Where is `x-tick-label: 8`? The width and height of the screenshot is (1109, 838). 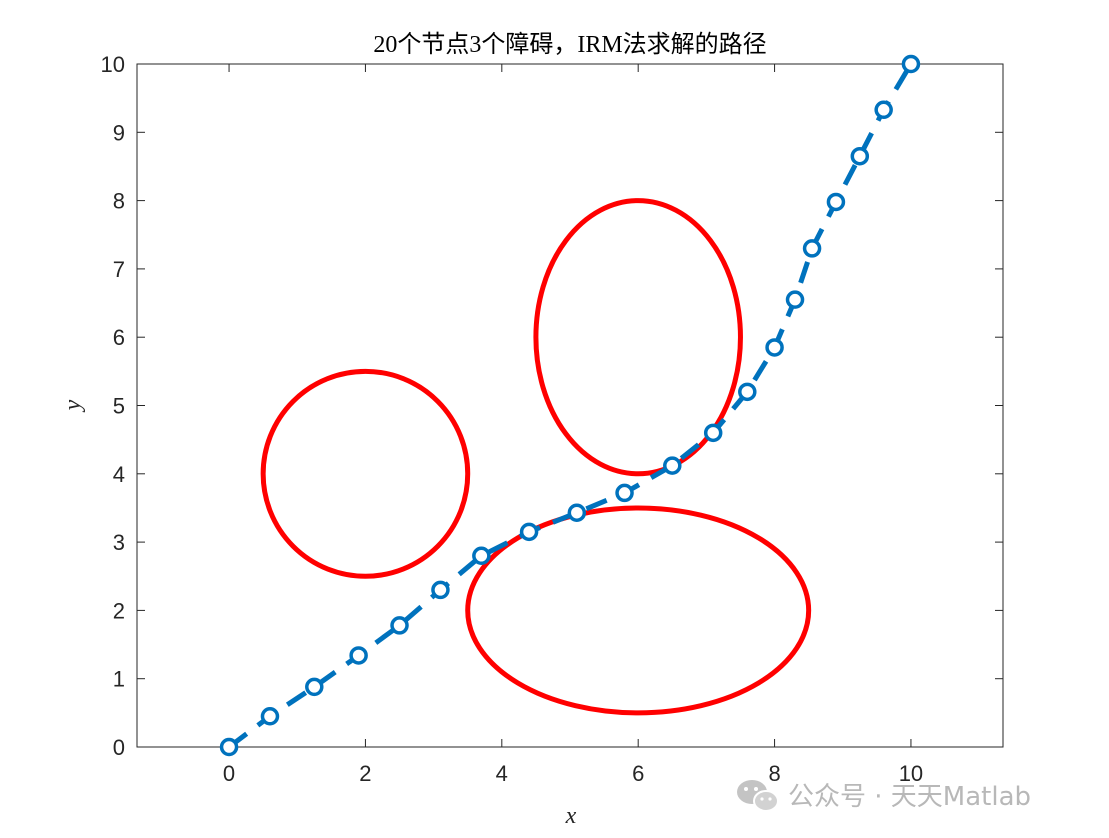
x-tick-label: 8 is located at coordinates (774, 773).